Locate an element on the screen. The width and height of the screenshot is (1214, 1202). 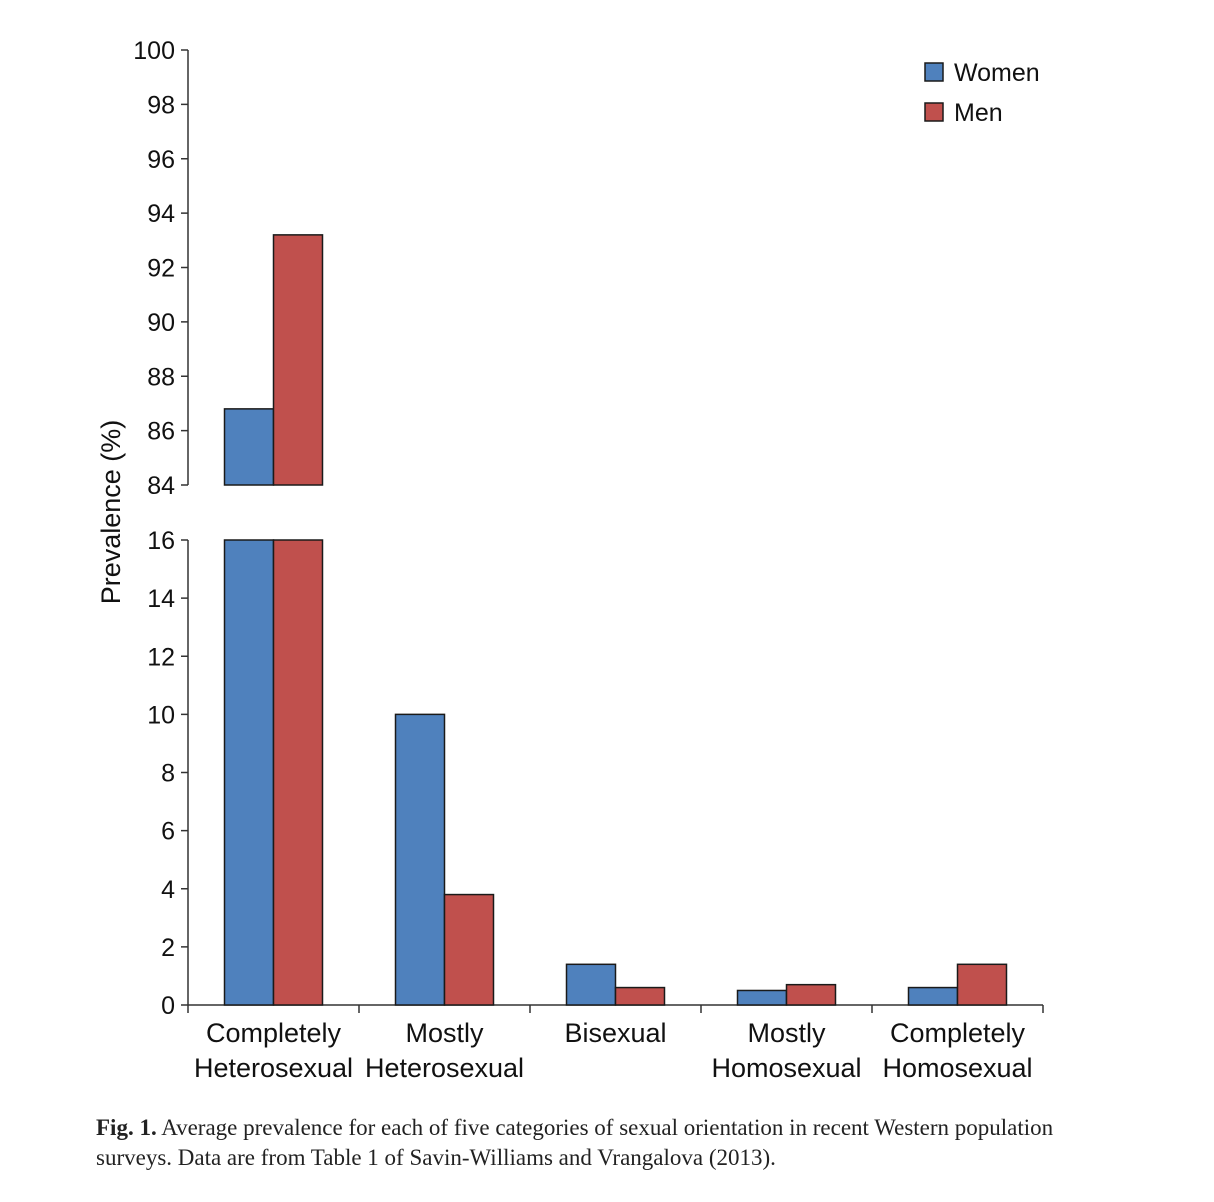
upper-y-tick-label: 88 is located at coordinates (161, 377).